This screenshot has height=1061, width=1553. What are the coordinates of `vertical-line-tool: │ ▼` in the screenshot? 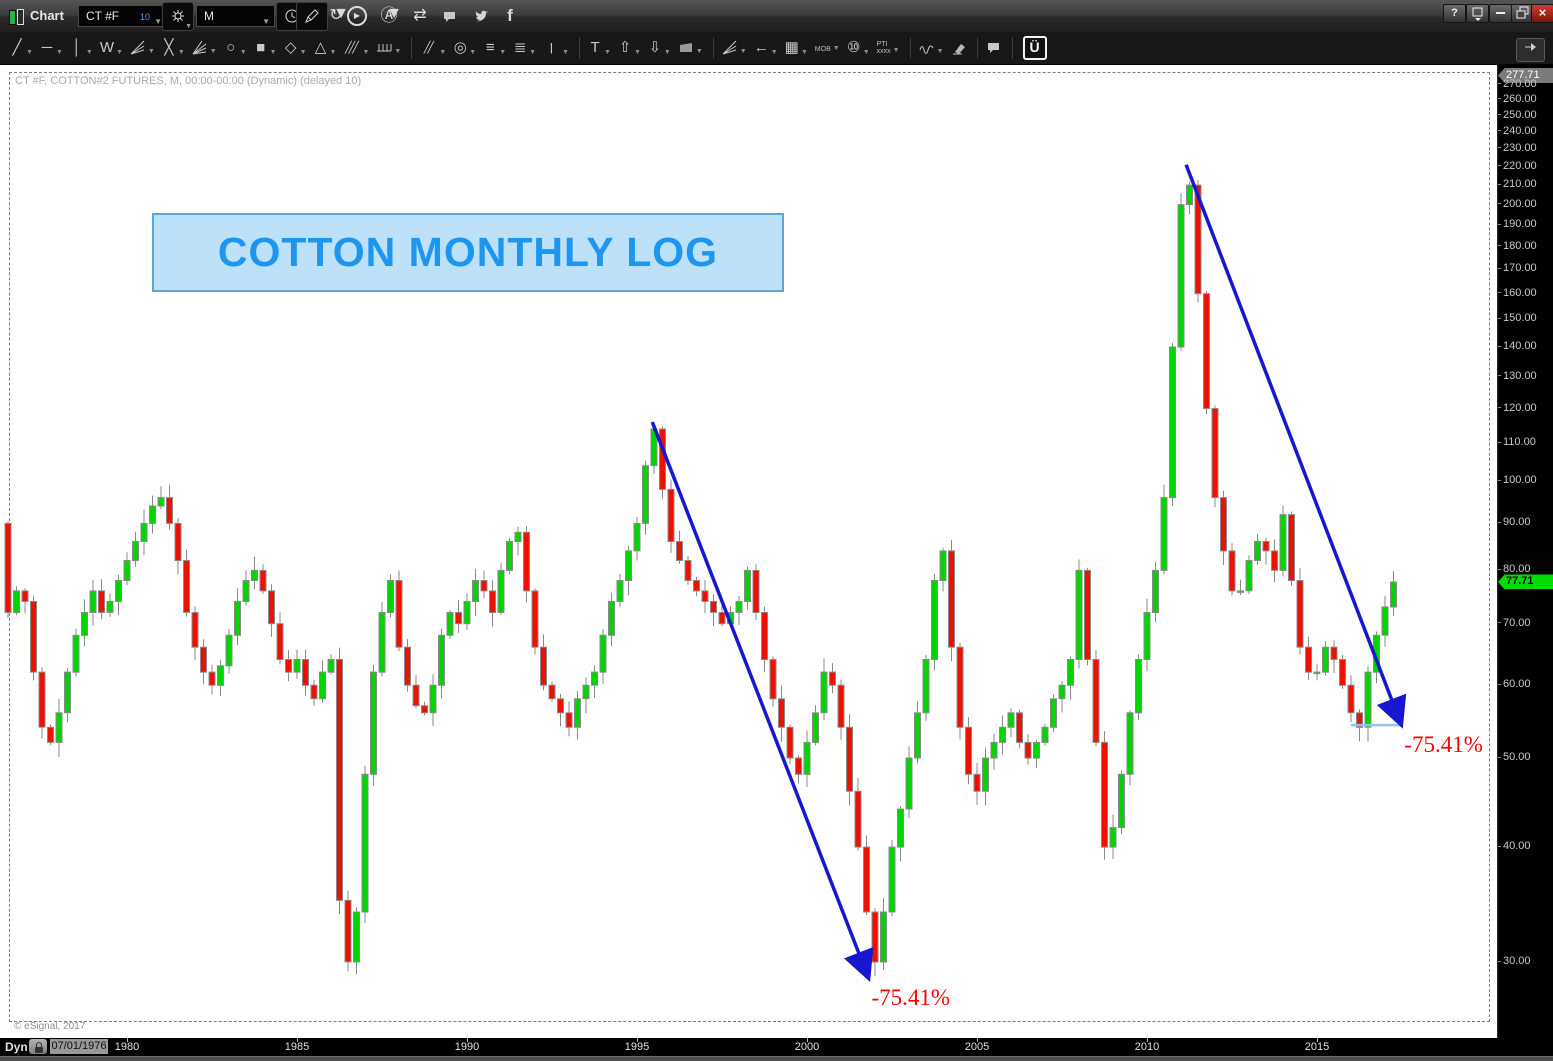 It's located at (81, 48).